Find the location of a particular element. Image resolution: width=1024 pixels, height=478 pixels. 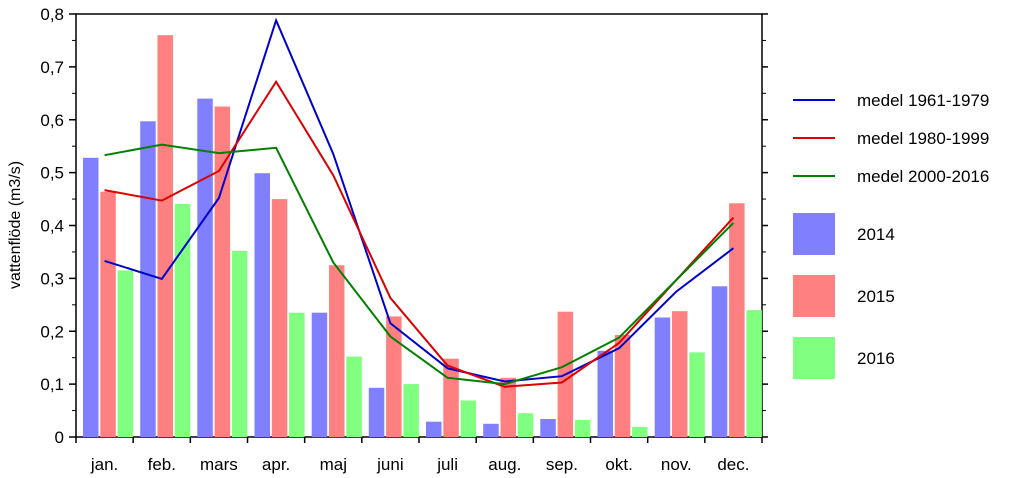

legend-label-2015: 2015 is located at coordinates (876, 296).